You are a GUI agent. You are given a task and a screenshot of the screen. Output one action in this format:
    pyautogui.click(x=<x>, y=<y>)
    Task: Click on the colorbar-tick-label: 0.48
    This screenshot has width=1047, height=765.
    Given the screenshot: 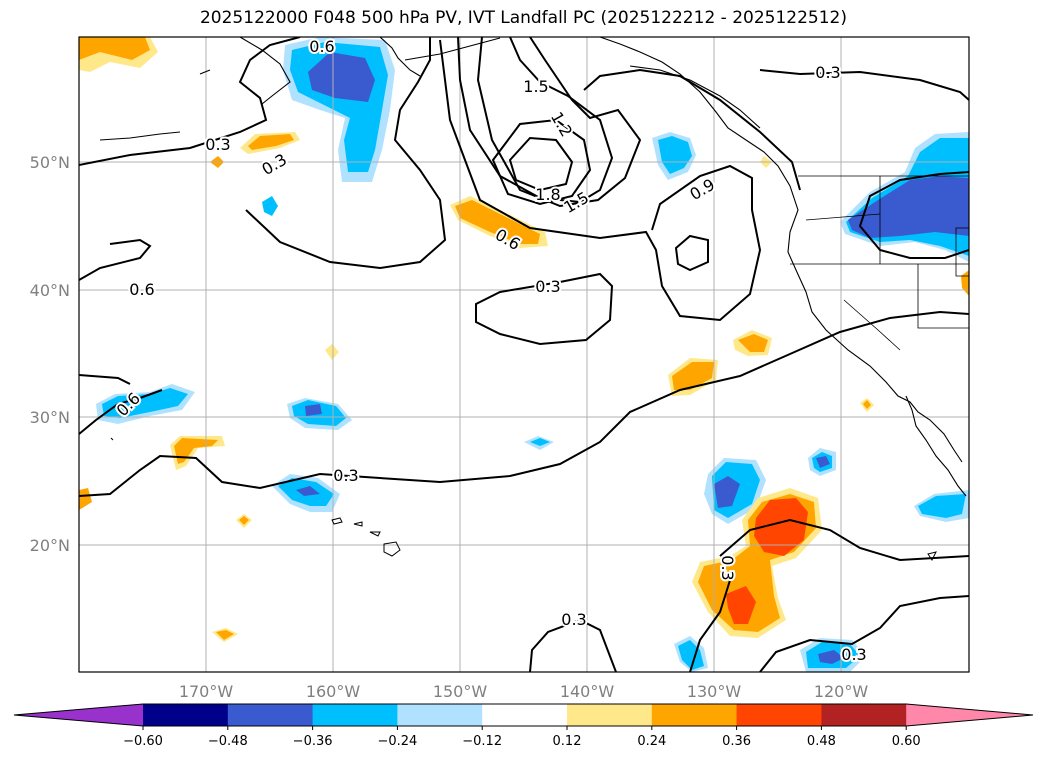 What is the action you would take?
    pyautogui.click(x=821, y=741)
    